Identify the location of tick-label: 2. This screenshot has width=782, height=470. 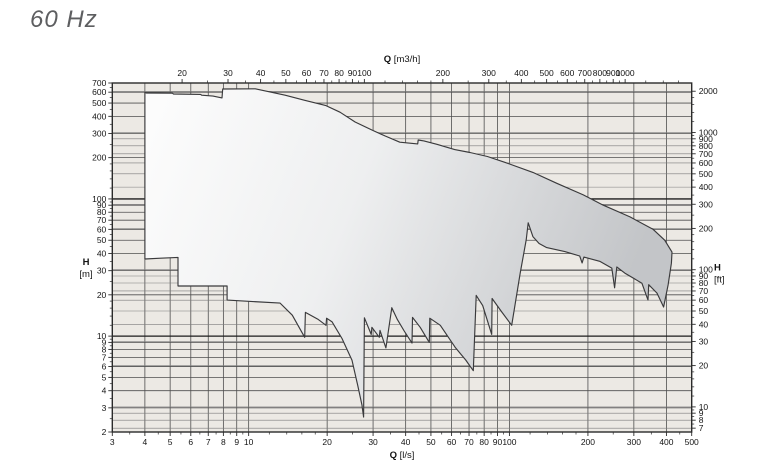
(104, 432).